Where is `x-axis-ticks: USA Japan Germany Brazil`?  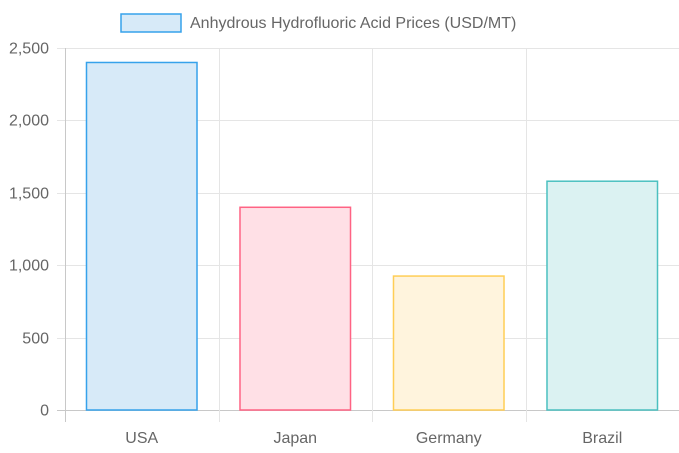 x-axis-ticks: USA Japan Germany Brazil is located at coordinates (373, 438).